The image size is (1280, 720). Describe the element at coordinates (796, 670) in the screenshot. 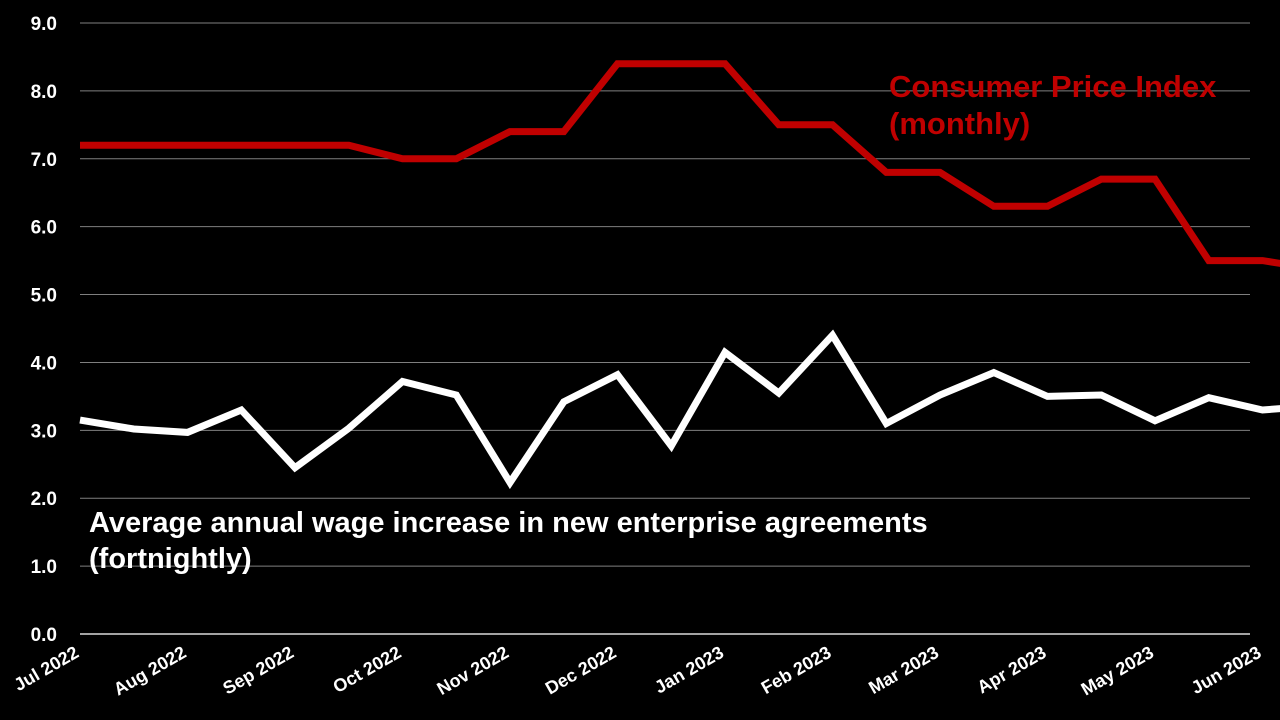

I see `x-tick-label: Feb 2023` at that location.